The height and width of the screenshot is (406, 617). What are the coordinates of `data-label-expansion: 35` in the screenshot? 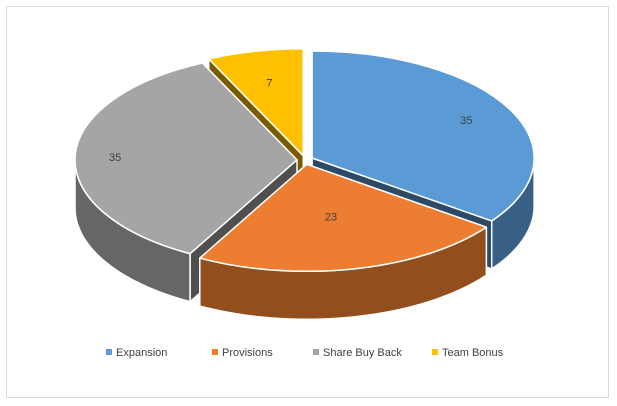 It's located at (466, 121).